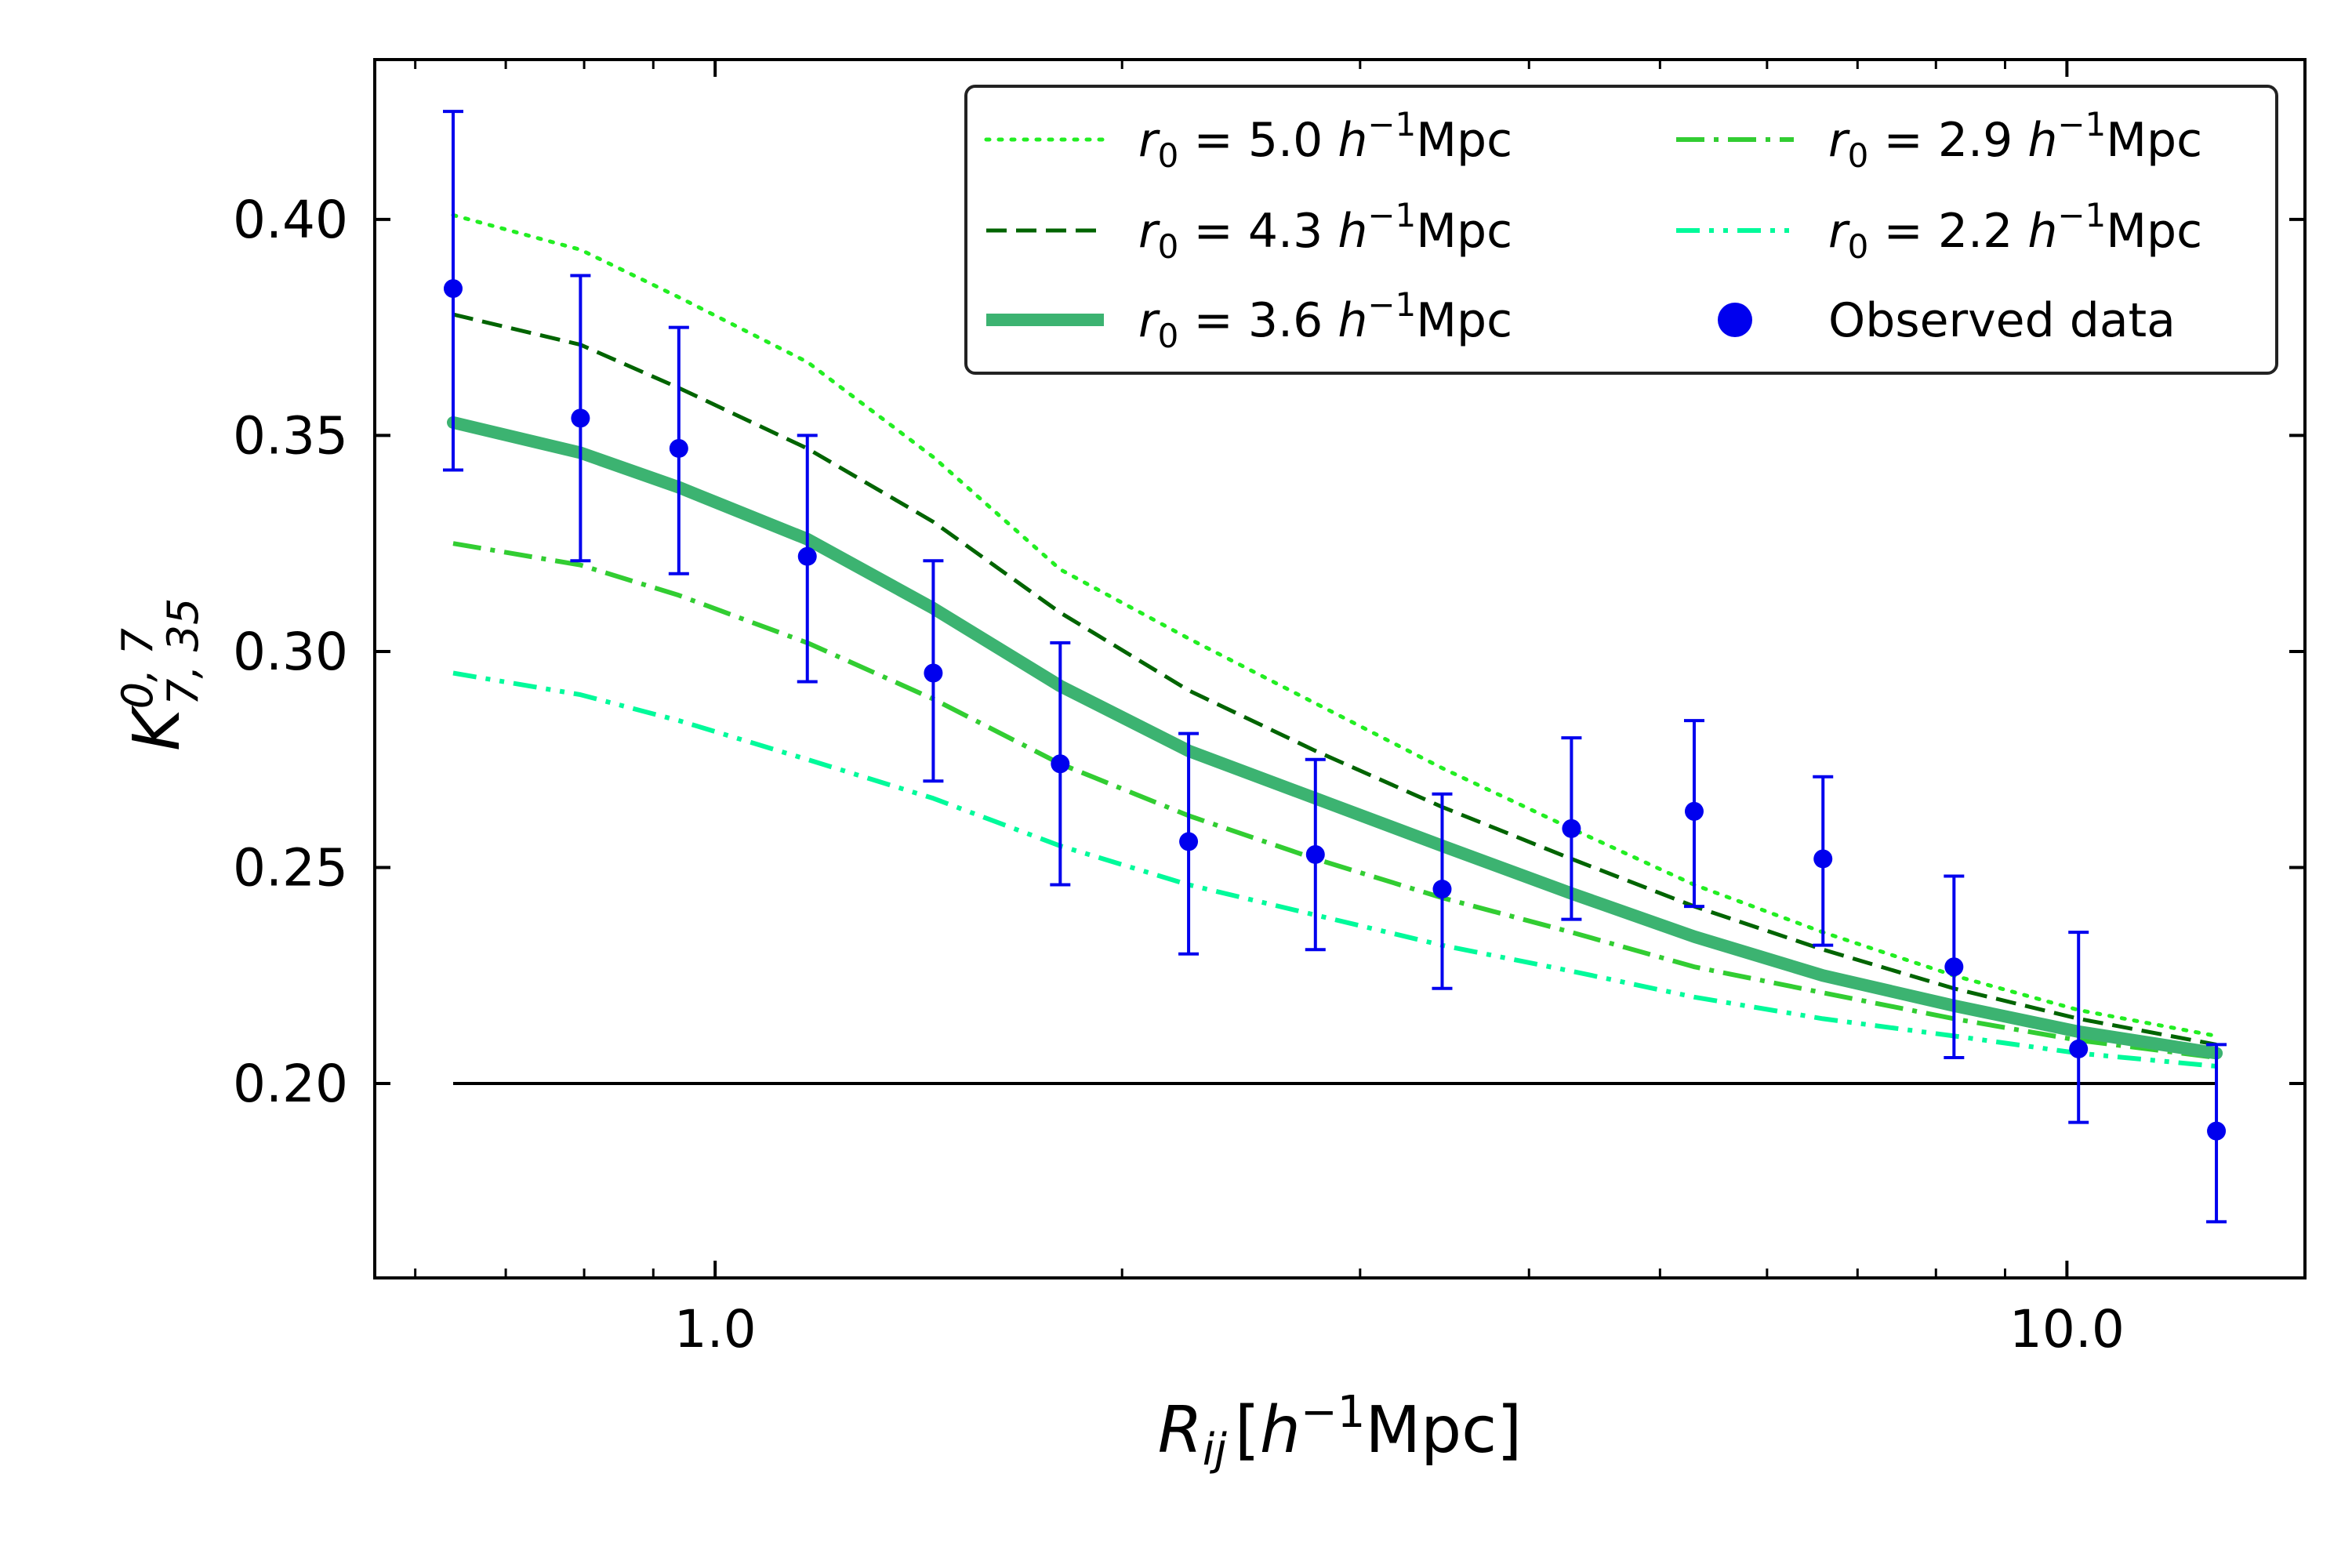  I want to click on x-tick-label: 1.0, so click(715, 1329).